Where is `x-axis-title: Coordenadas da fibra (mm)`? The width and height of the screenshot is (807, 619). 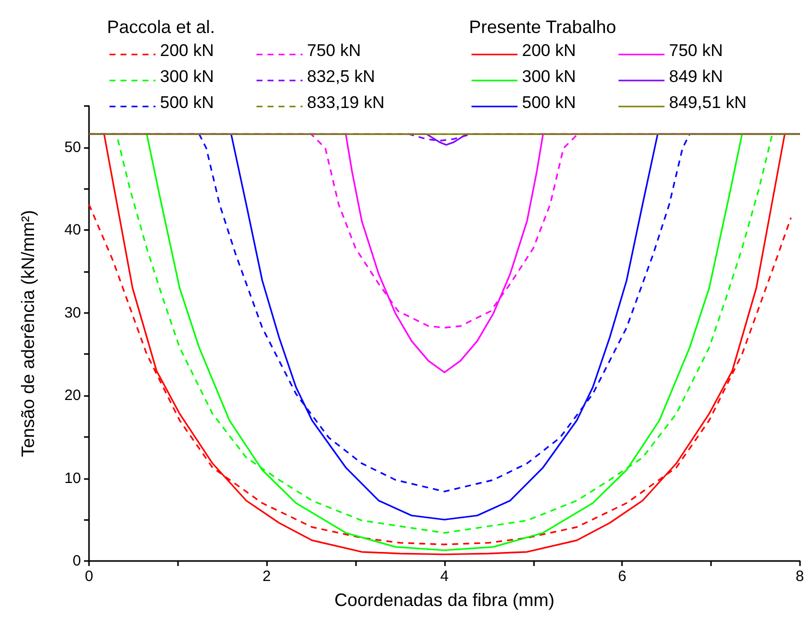
x-axis-title: Coordenadas da fibra (mm) is located at coordinates (444, 600).